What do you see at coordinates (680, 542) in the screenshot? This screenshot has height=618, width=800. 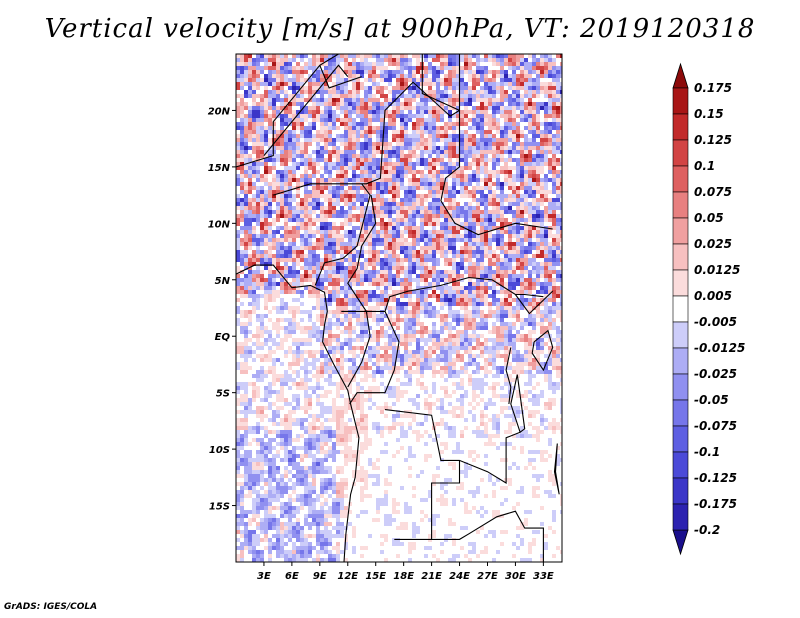 I see `colorbar-bottom-arrow` at bounding box center [680, 542].